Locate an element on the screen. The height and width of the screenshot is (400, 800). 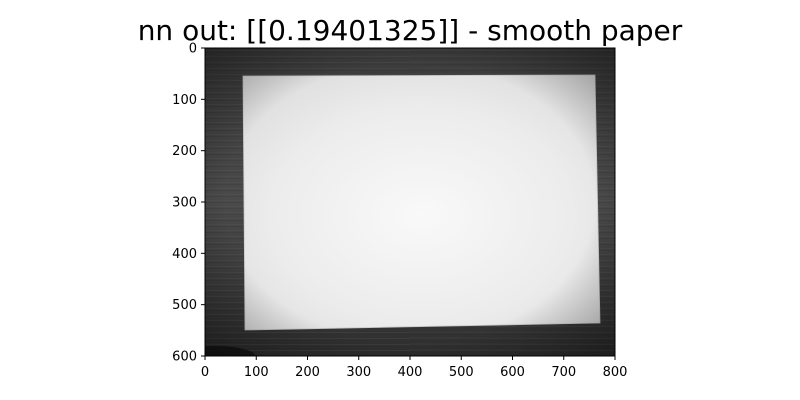
x-tick-label: 400 is located at coordinates (410, 372).